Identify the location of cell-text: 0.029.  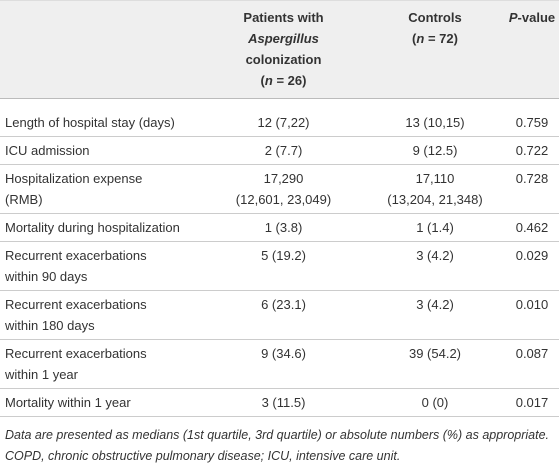
(532, 255).